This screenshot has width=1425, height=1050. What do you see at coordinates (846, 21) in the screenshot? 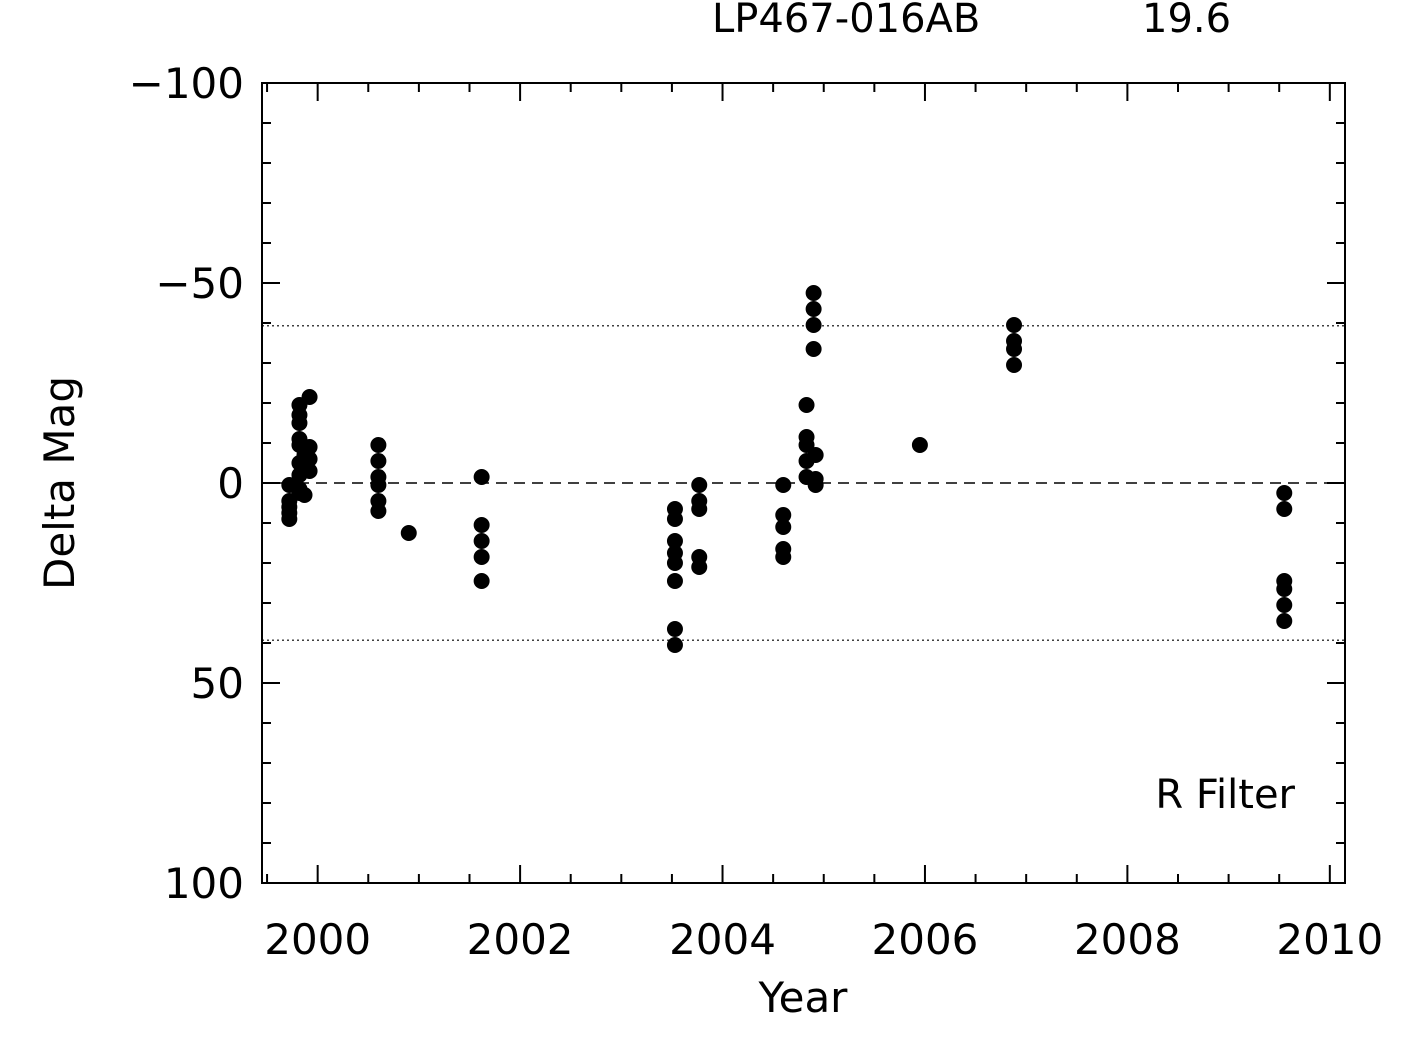
I see `header-object-name: LP467-016AB` at bounding box center [846, 21].